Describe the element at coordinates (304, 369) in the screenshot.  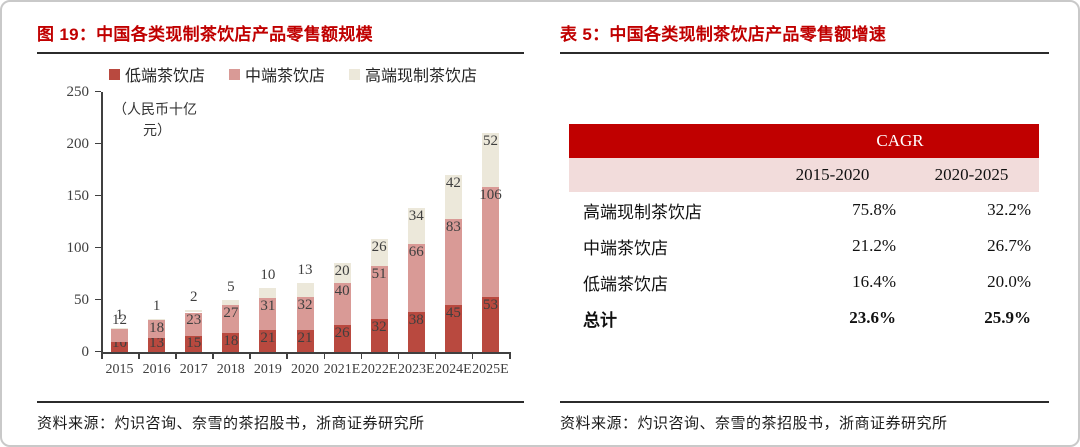
I see `x-axis-category-label: 2020` at that location.